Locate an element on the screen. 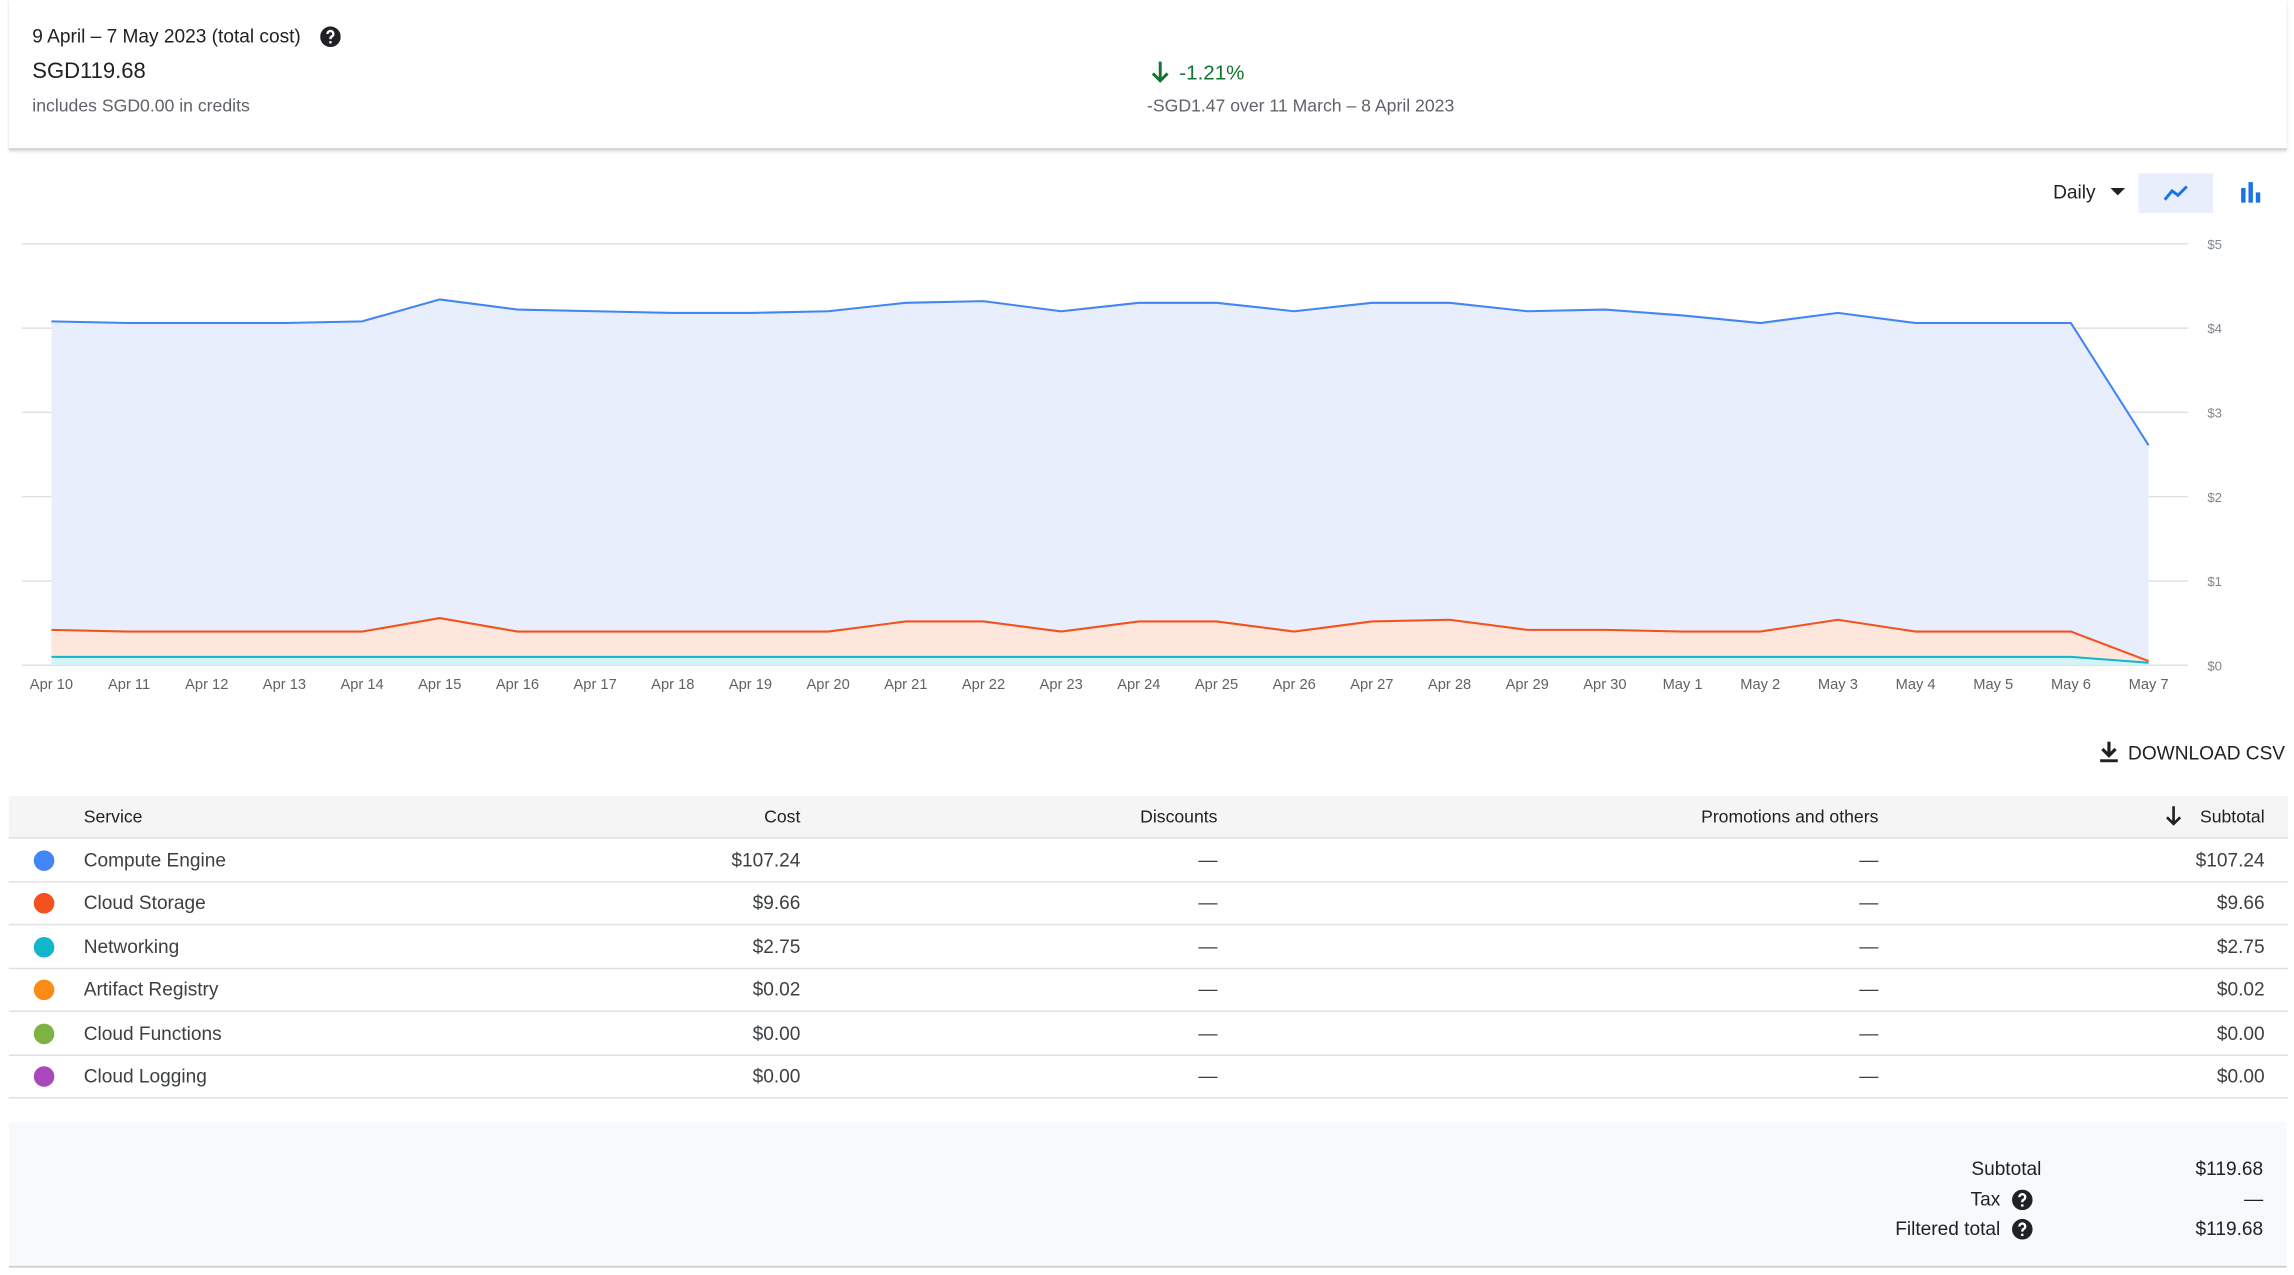  line-view-button is located at coordinates (2176, 193).